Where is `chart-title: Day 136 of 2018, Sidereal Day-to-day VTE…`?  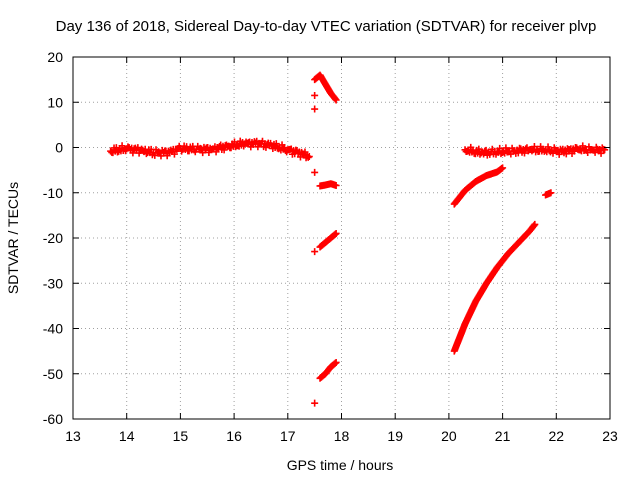
chart-title: Day 136 of 2018, Sidereal Day-to-day VTE… is located at coordinates (326, 26).